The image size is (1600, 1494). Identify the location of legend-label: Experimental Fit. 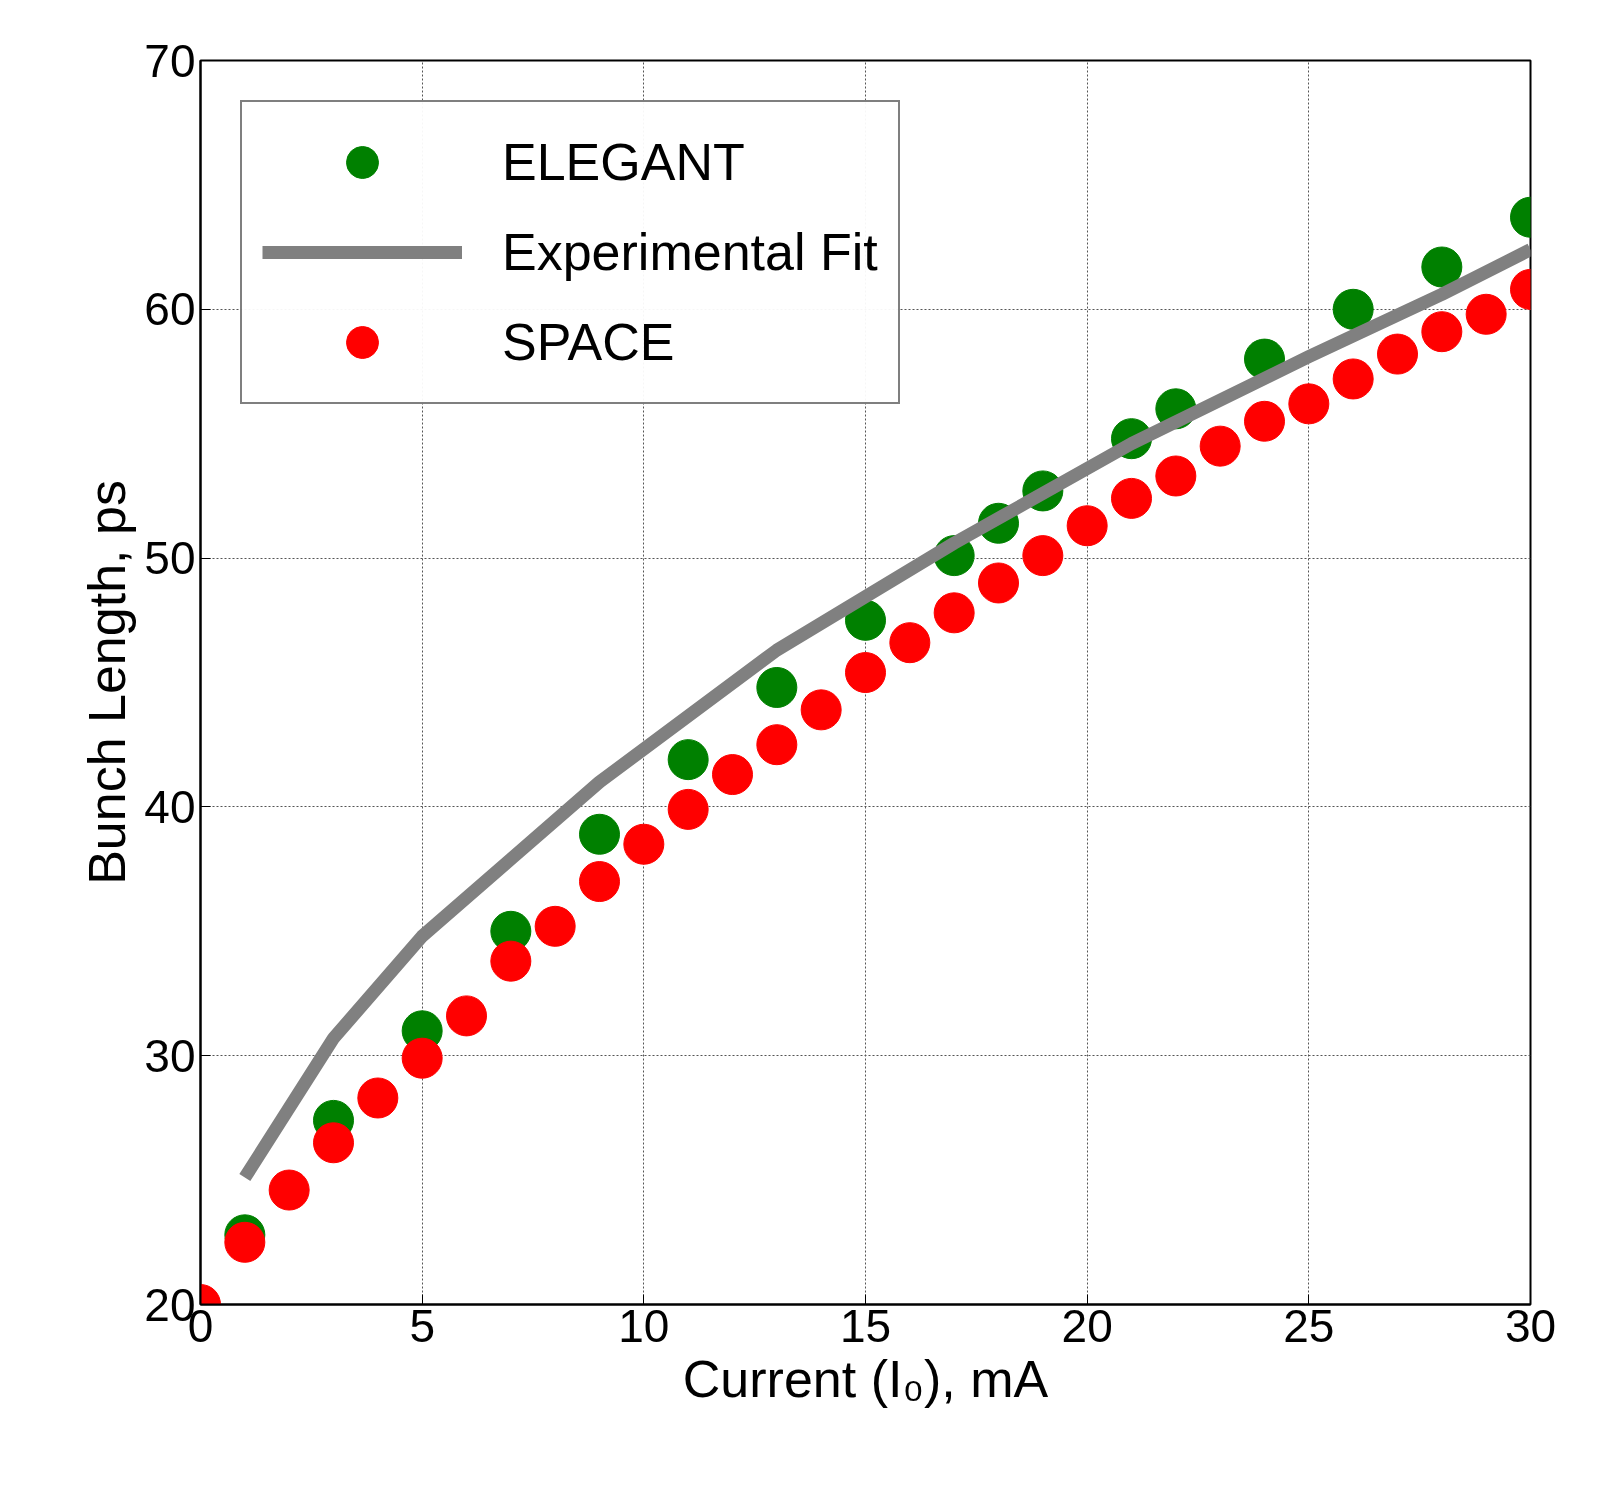
(690, 252).